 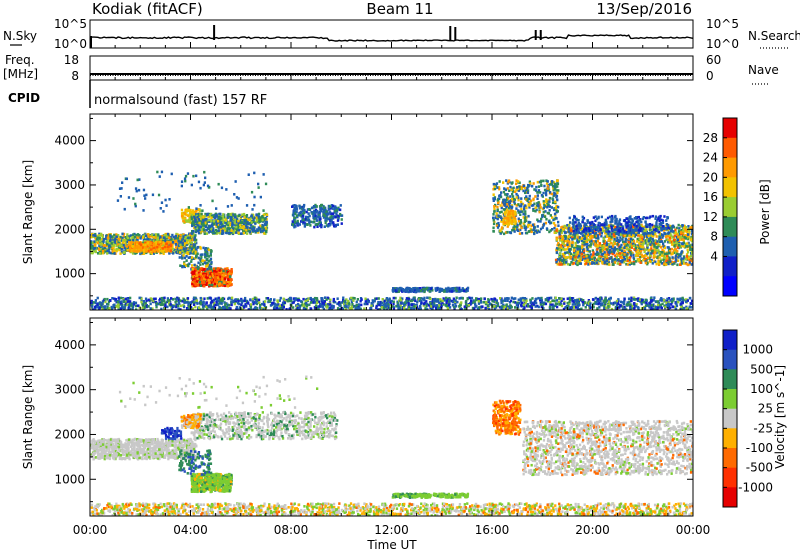 What do you see at coordinates (763, 70) in the screenshot?
I see `nave-label: Nave` at bounding box center [763, 70].